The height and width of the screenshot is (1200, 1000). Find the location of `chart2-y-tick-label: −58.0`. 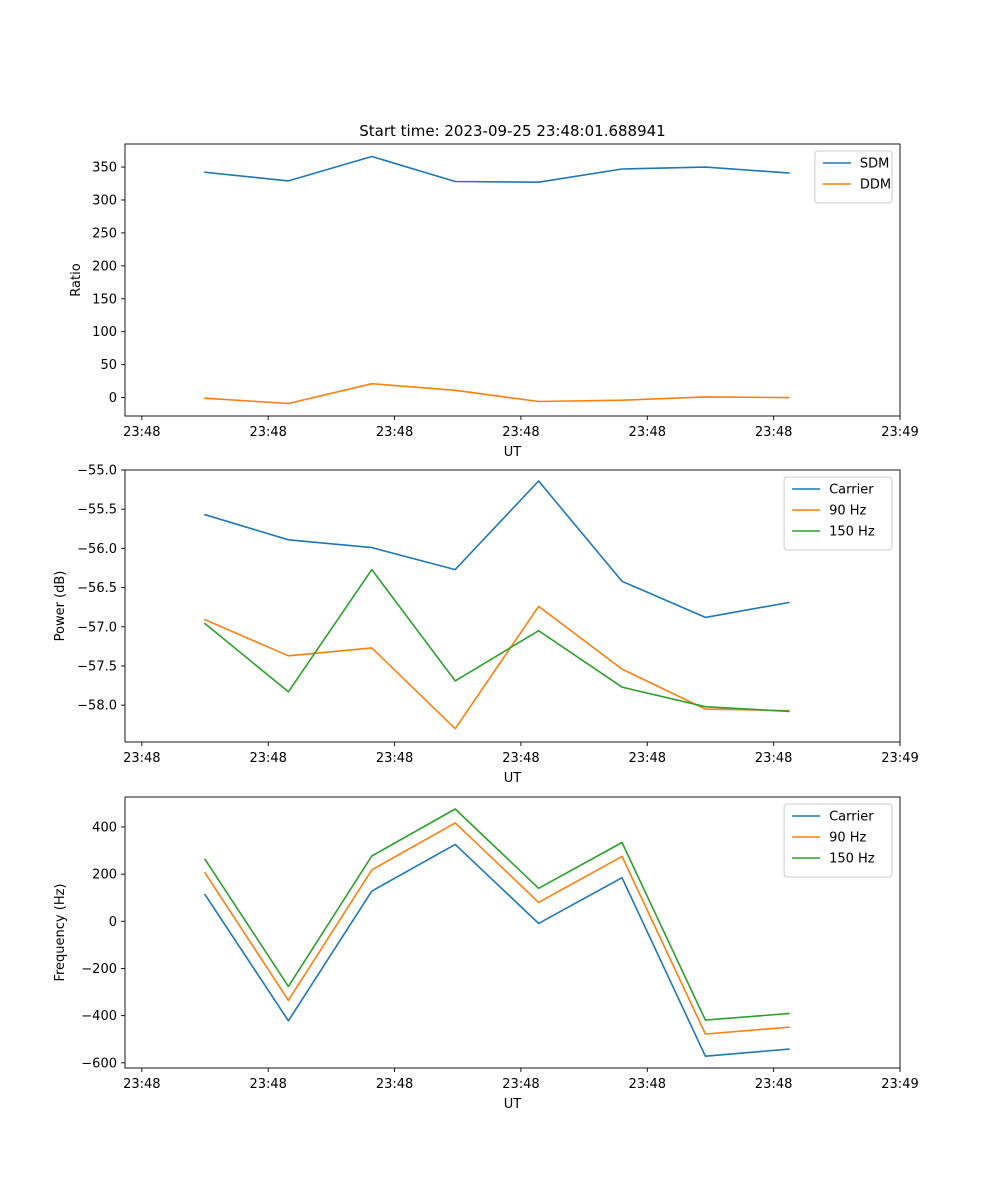

chart2-y-tick-label: −58.0 is located at coordinates (97, 706).